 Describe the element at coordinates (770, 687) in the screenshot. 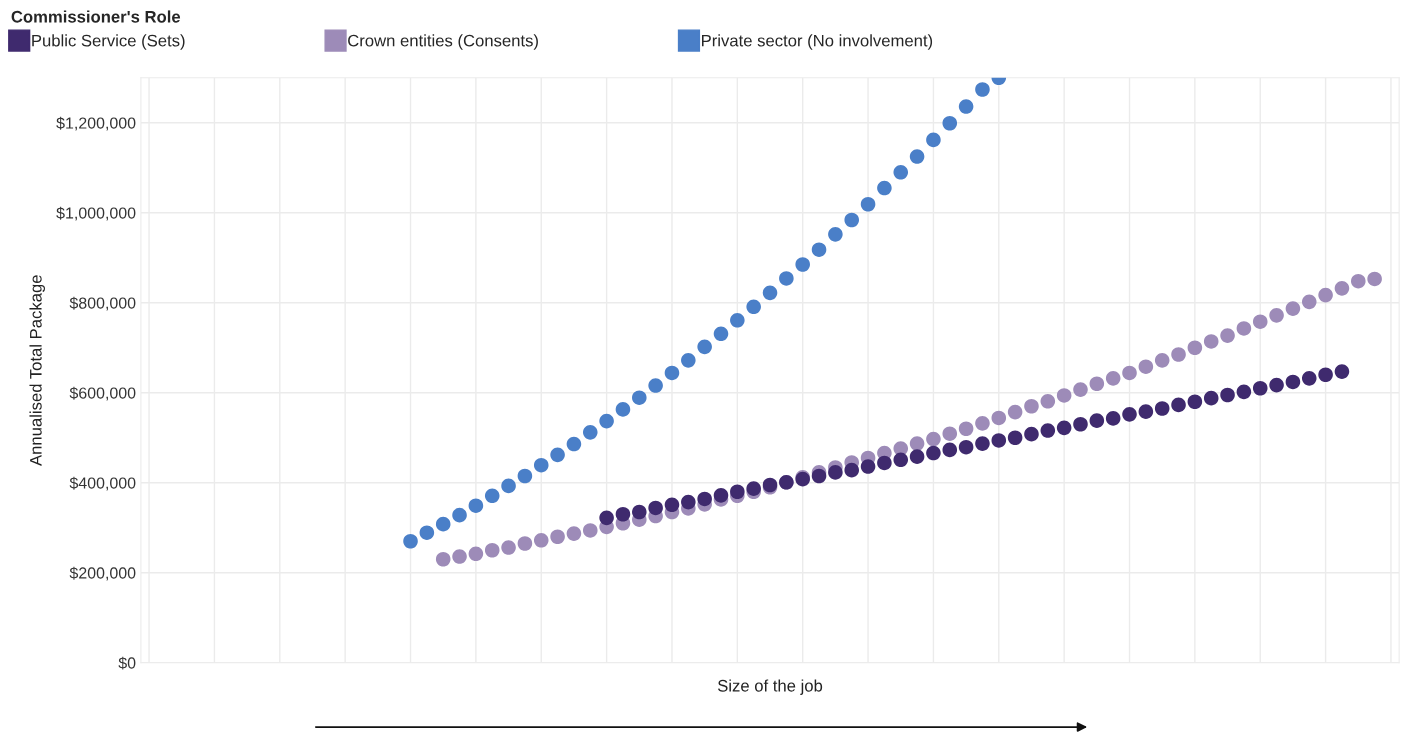

I see `x-axis-title: Size of the job` at that location.